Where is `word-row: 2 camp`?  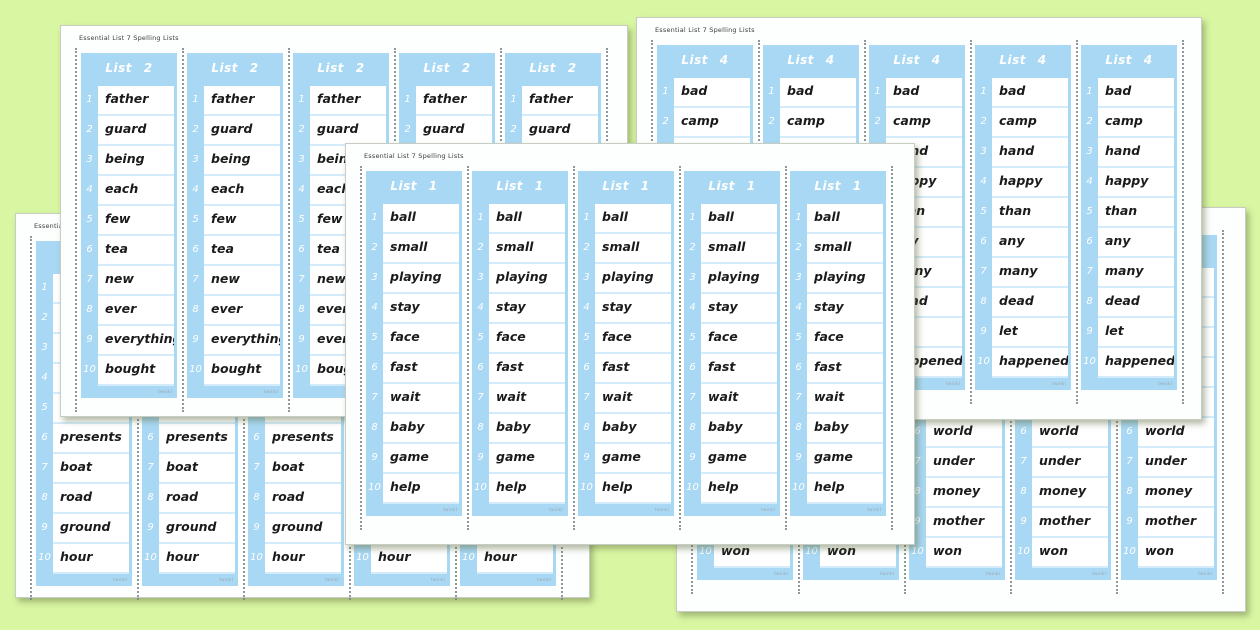 word-row: 2 camp is located at coordinates (1129, 123).